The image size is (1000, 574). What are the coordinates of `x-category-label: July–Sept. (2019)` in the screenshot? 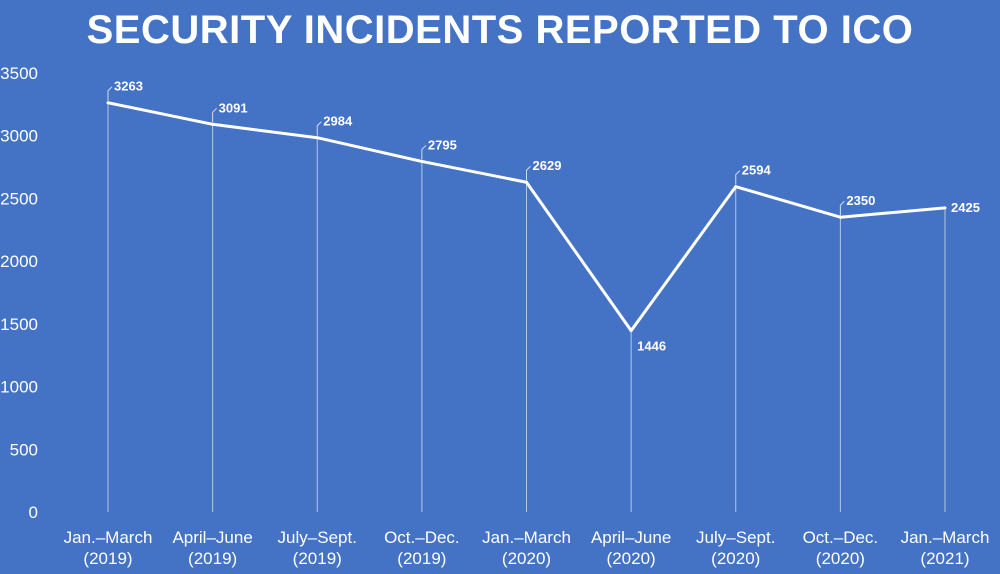 It's located at (317, 548).